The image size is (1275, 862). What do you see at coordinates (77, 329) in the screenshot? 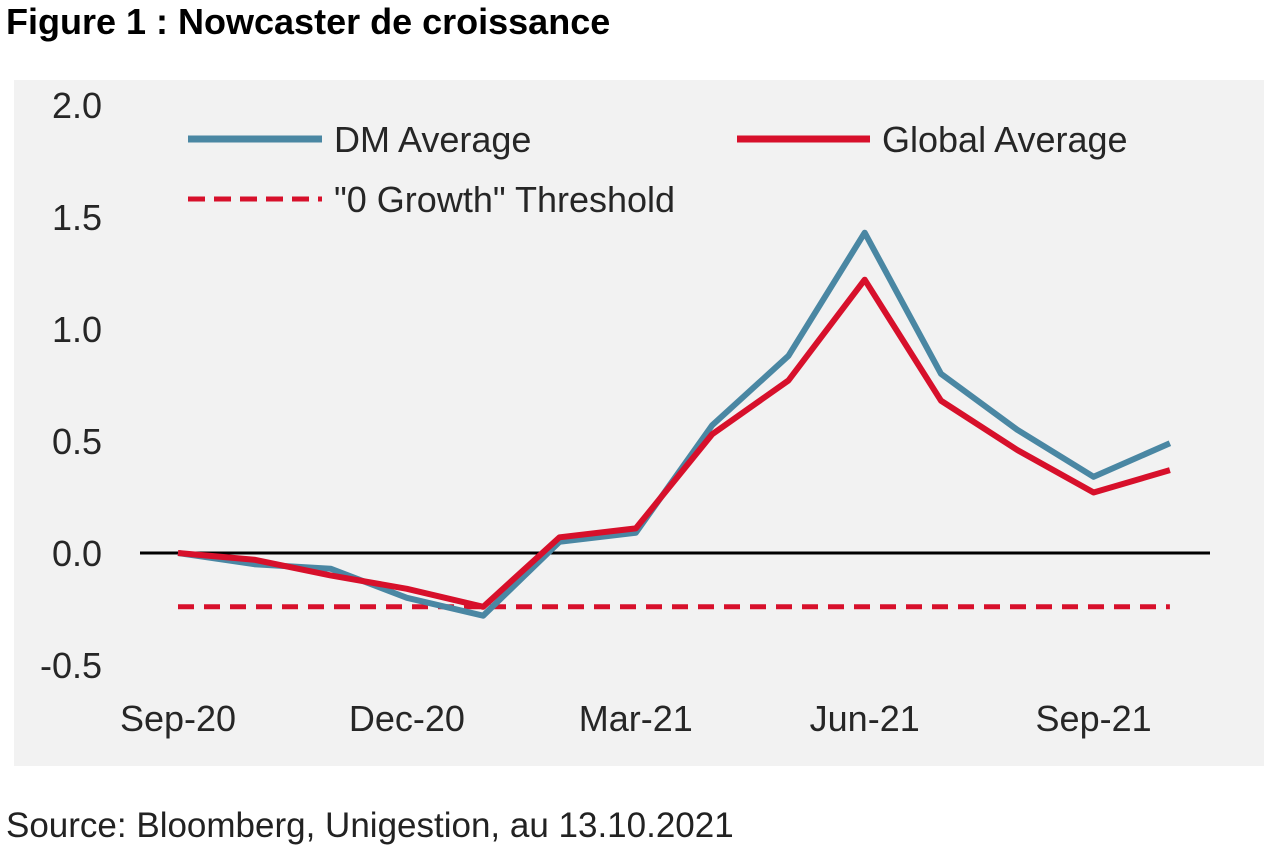
I see `y-tick-label: 1.0` at bounding box center [77, 329].